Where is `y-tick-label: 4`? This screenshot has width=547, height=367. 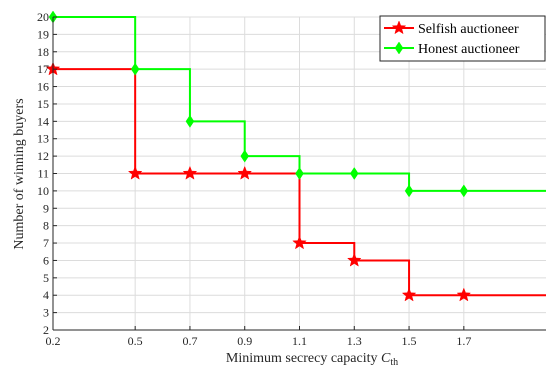 y-tick-label: 4 is located at coordinates (46, 295).